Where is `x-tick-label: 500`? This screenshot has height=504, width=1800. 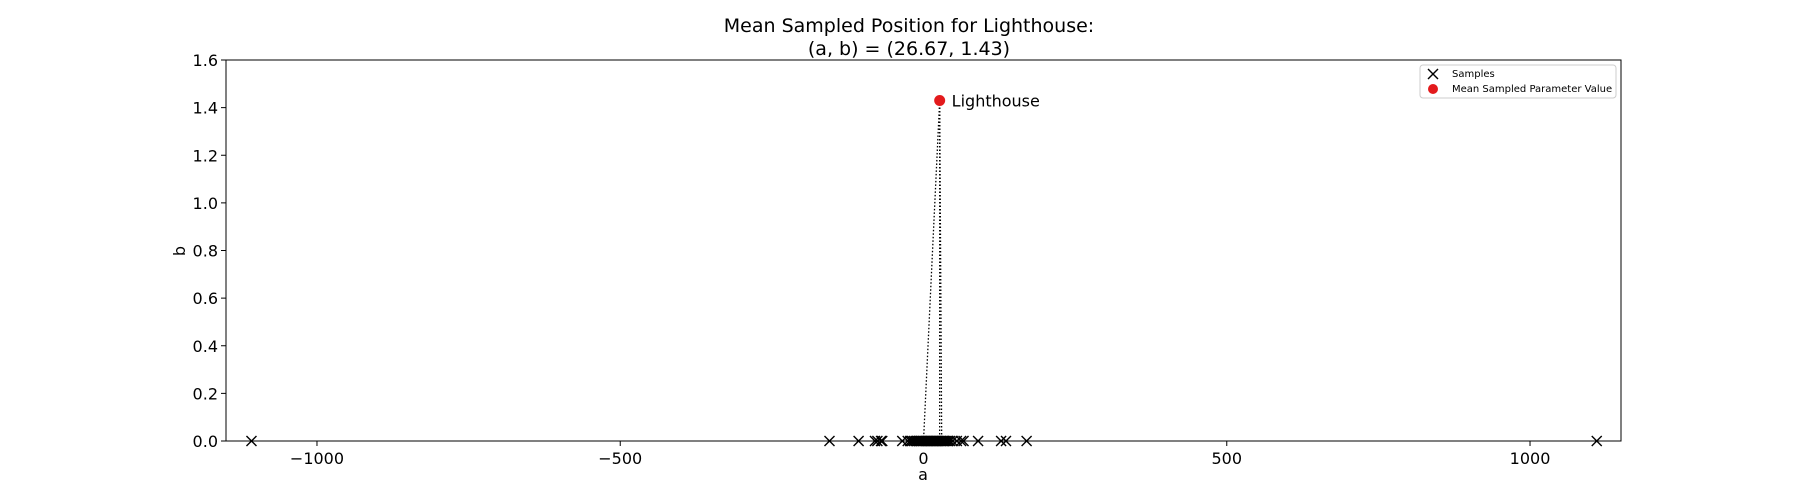
x-tick-label: 500 is located at coordinates (1226, 458).